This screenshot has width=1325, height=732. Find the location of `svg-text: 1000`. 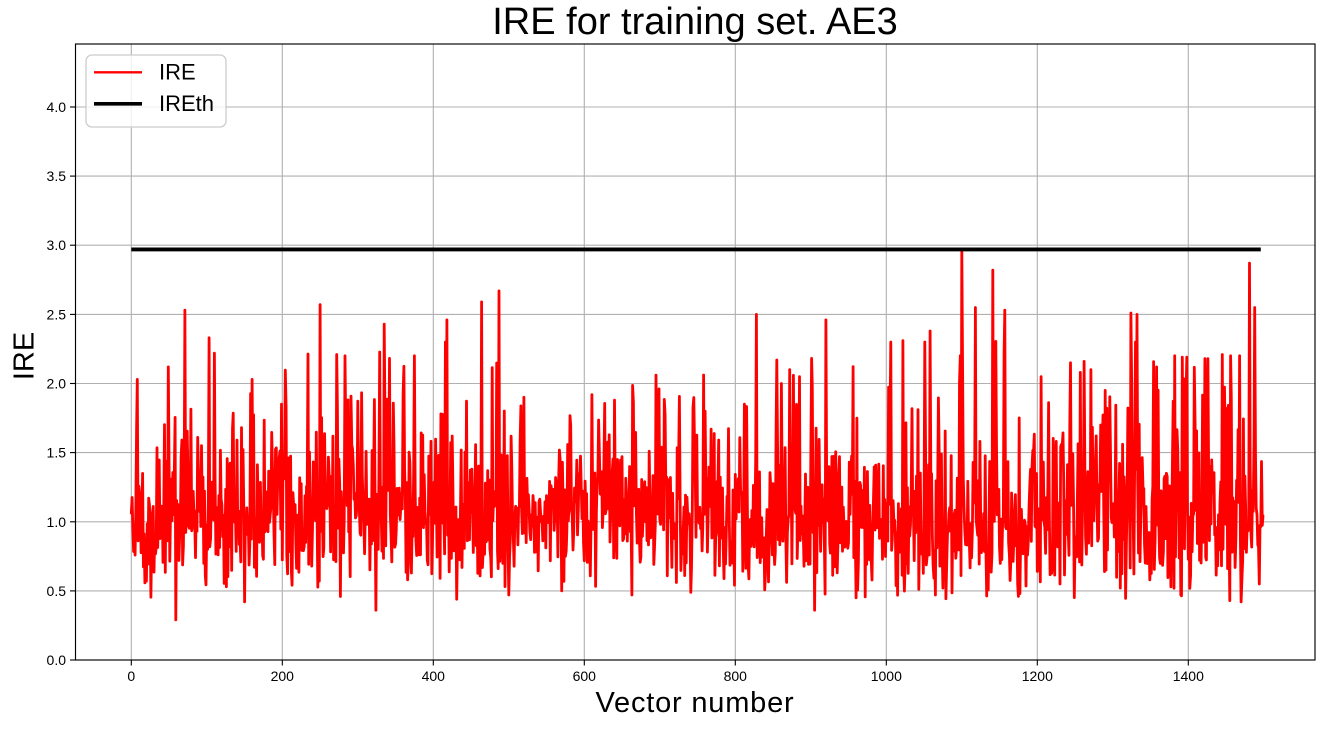

svg-text: 1000 is located at coordinates (886, 676).